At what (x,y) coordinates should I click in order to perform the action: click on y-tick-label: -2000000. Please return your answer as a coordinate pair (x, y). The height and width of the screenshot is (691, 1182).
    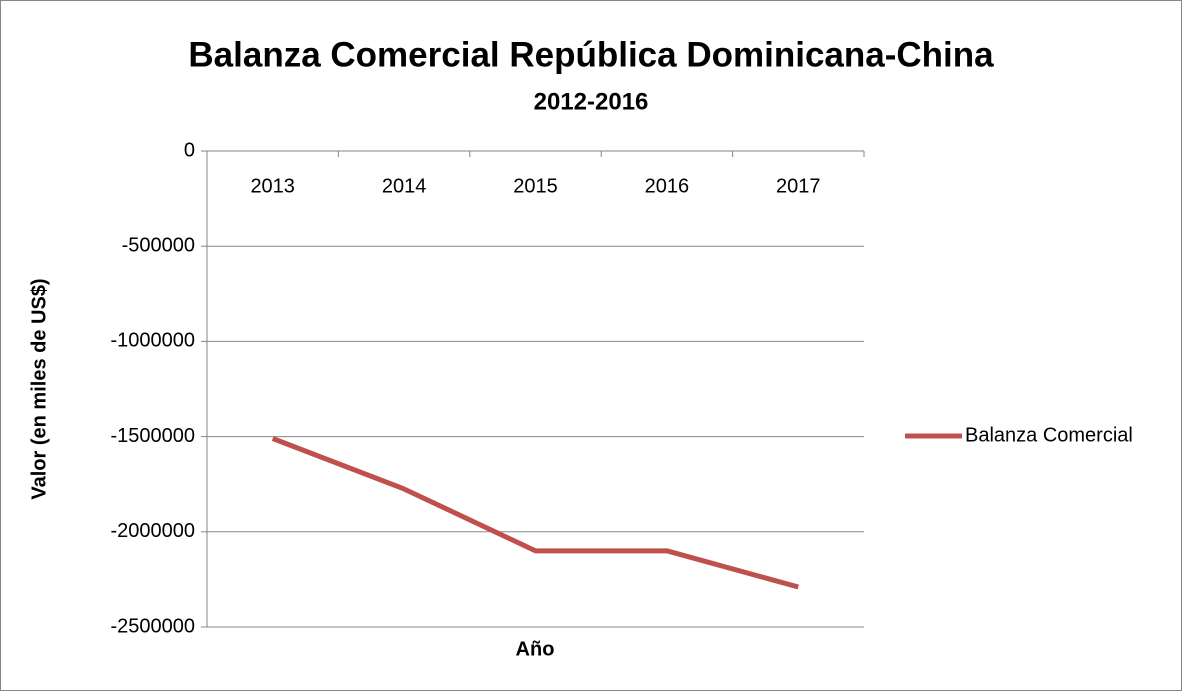
    Looking at the image, I should click on (152, 531).